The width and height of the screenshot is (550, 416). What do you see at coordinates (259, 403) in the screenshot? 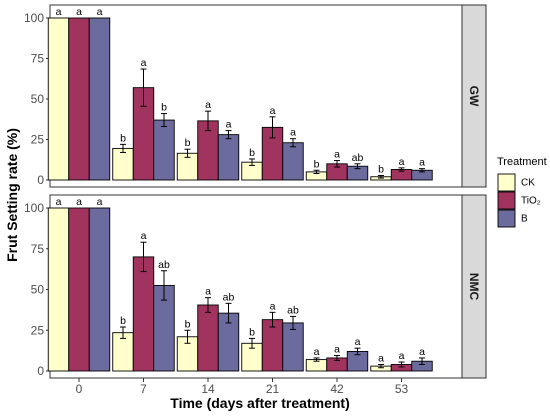
I see `x-axis-title: Time (days after treatment)` at bounding box center [259, 403].